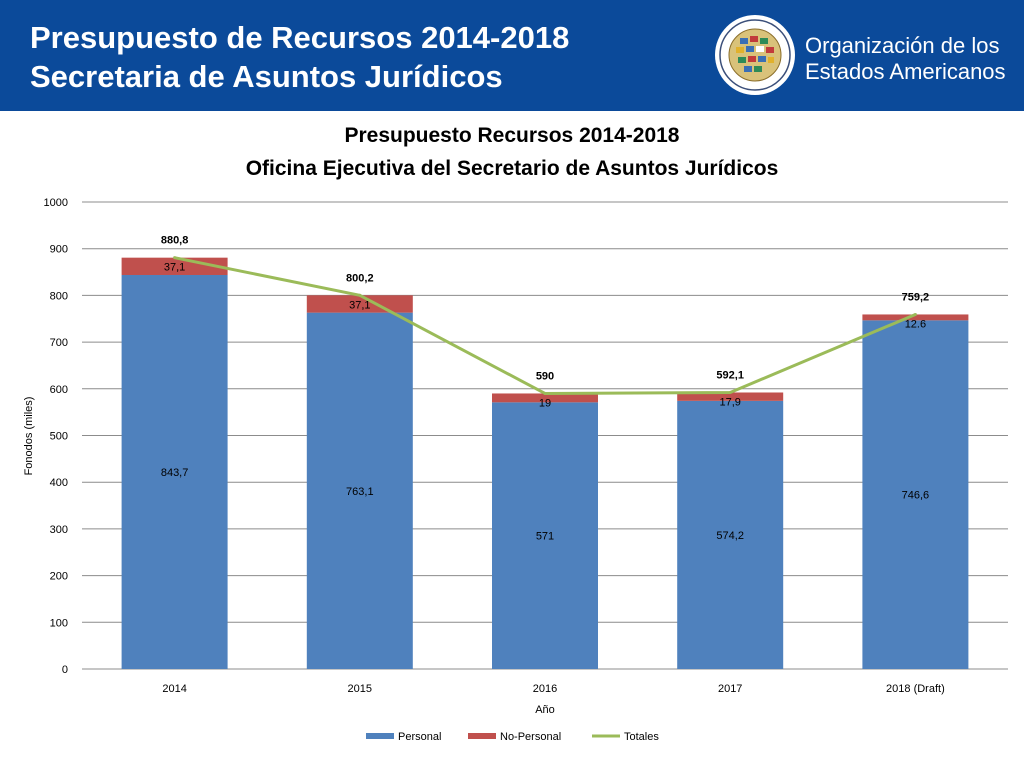 The image size is (1024, 768). Describe the element at coordinates (56, 203) in the screenshot. I see `y-tick-label: 1000` at that location.